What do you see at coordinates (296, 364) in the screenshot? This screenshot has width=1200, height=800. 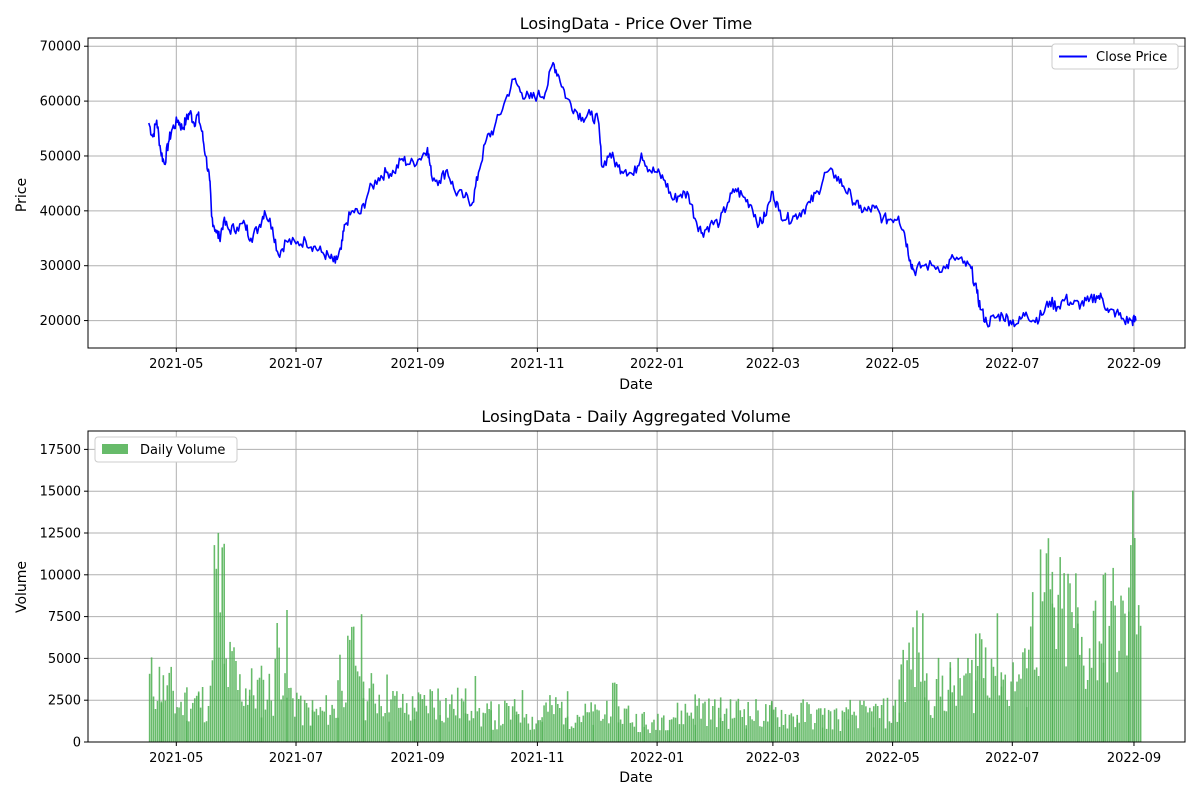 I see `price-x-tick-label: 2021-07` at bounding box center [296, 364].